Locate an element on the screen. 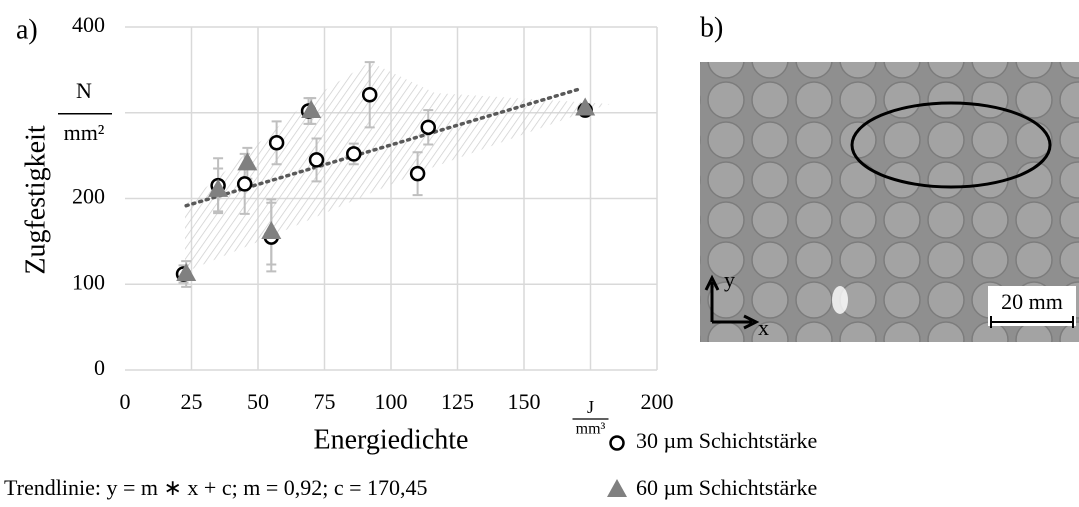  photo-axis-y: y is located at coordinates (729, 279).